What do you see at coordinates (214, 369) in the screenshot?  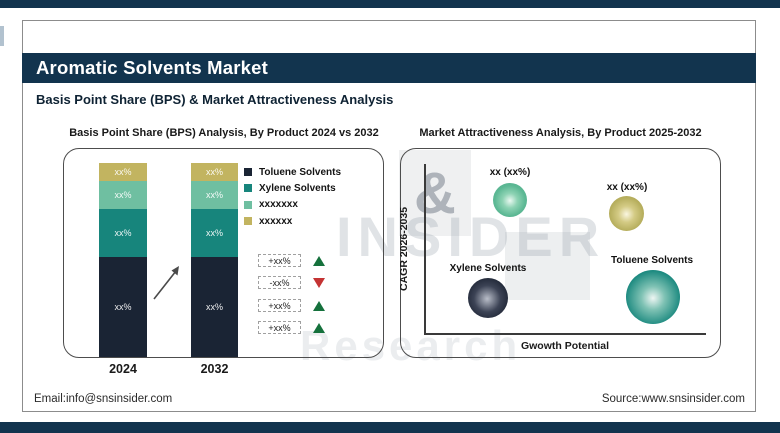 I see `x-category-2032: 2032` at bounding box center [214, 369].